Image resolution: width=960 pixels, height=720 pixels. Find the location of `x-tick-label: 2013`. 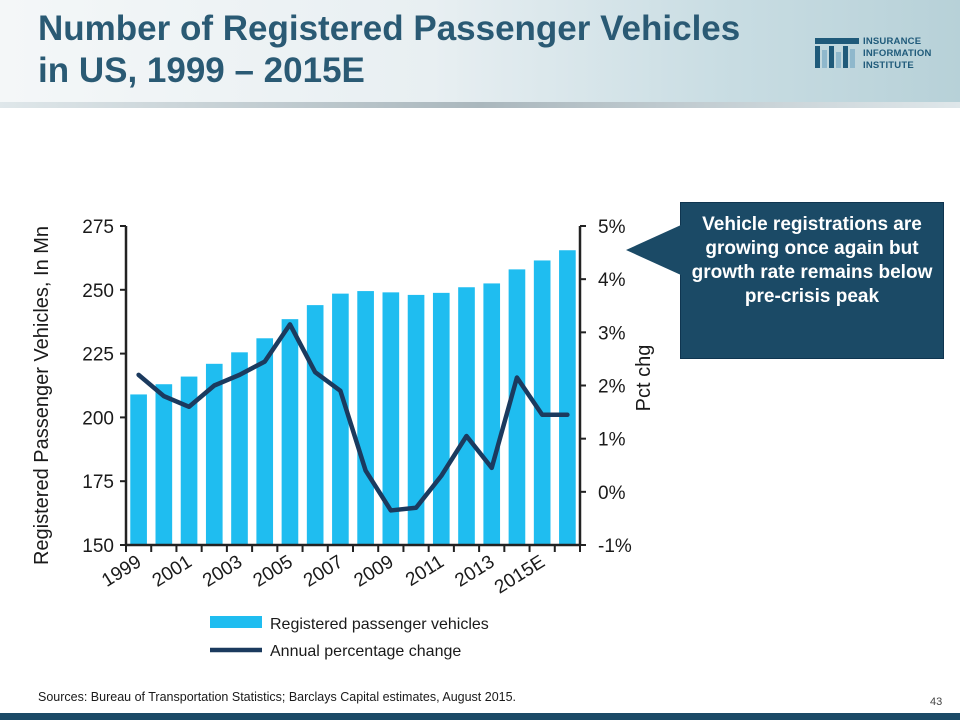

x-tick-label: 2013 is located at coordinates (474, 571).